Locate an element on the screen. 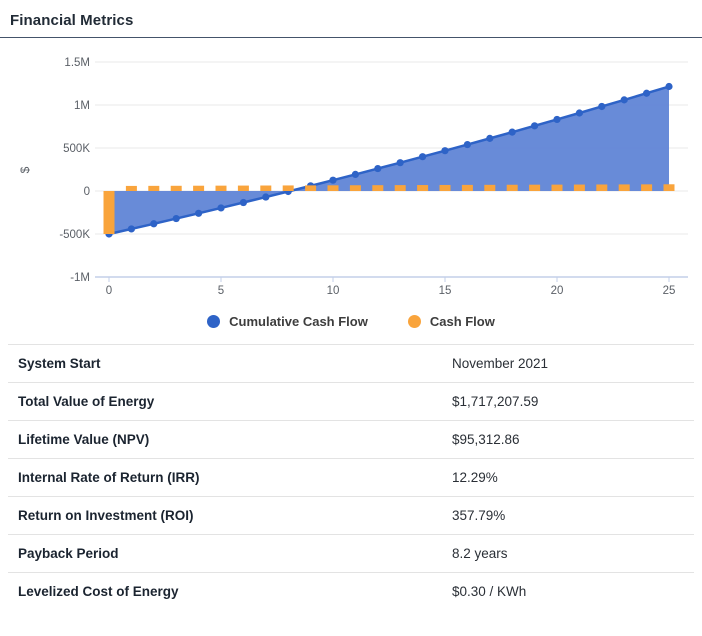 The image size is (702, 636). x-axis-tick-label: 15 is located at coordinates (445, 291).